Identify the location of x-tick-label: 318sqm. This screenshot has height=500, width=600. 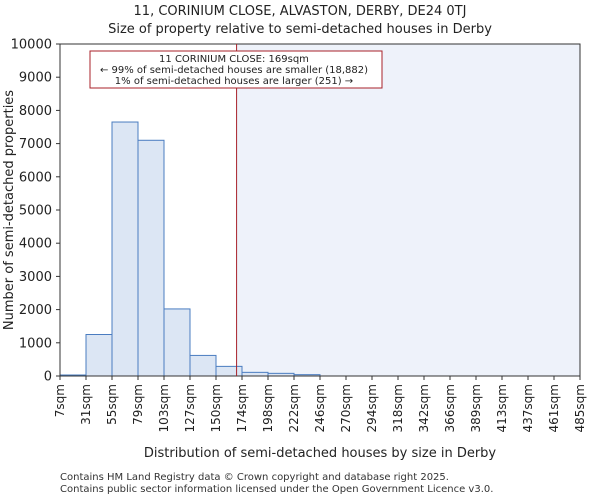
(398, 408).